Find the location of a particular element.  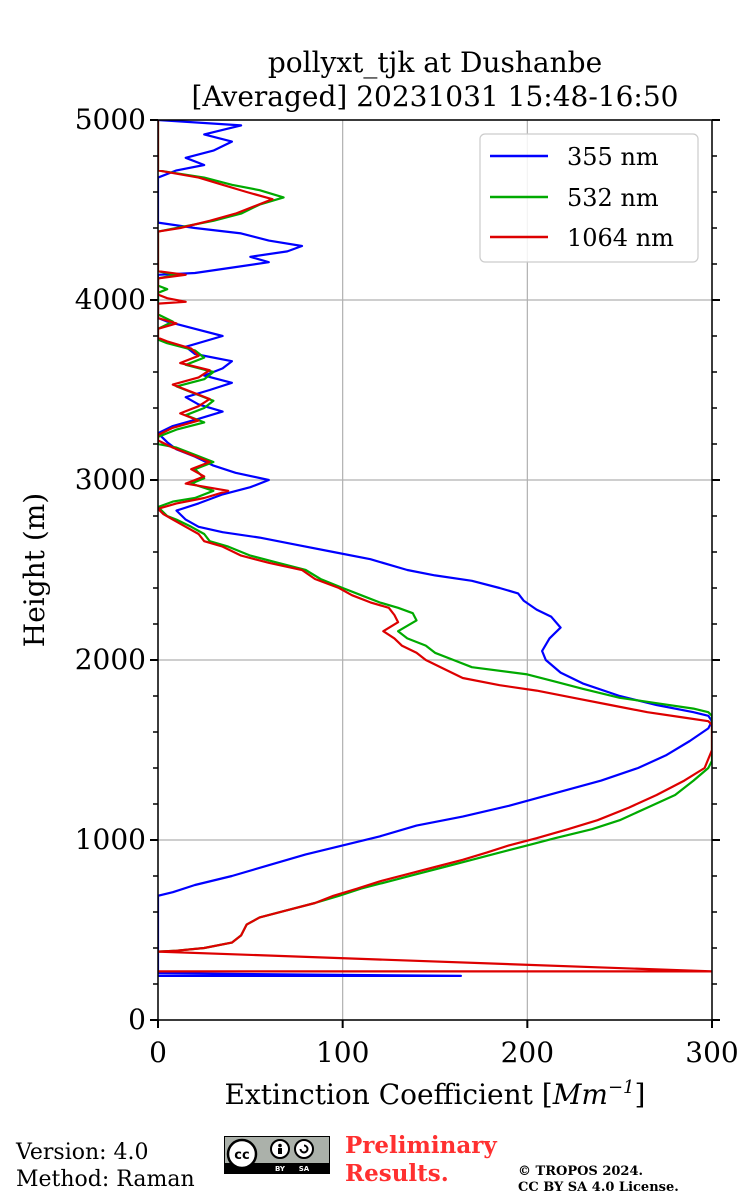

cc-text: cc is located at coordinates (241, 1155).